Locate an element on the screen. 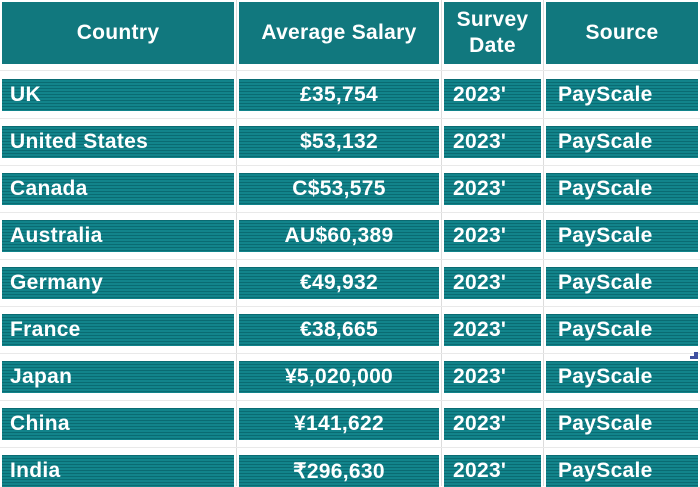  cell-country: Japan is located at coordinates (118, 377).